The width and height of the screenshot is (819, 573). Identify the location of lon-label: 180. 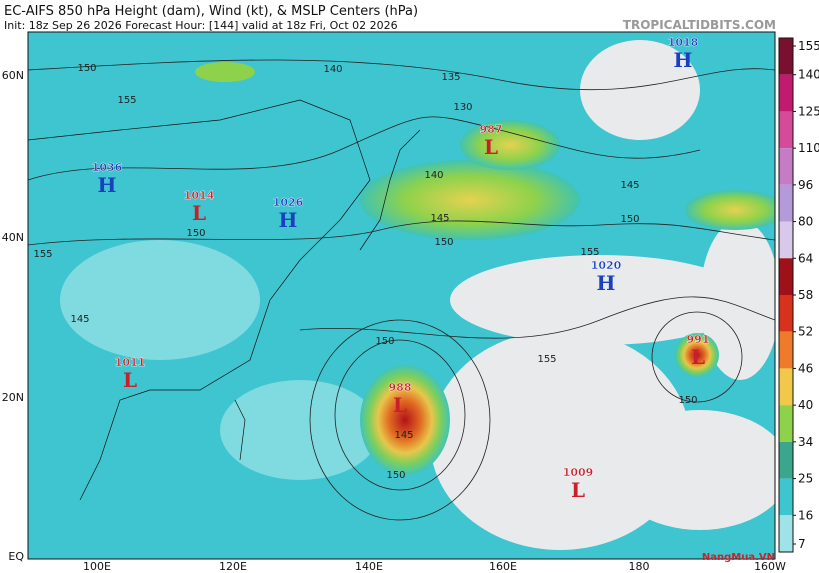
(639, 566).